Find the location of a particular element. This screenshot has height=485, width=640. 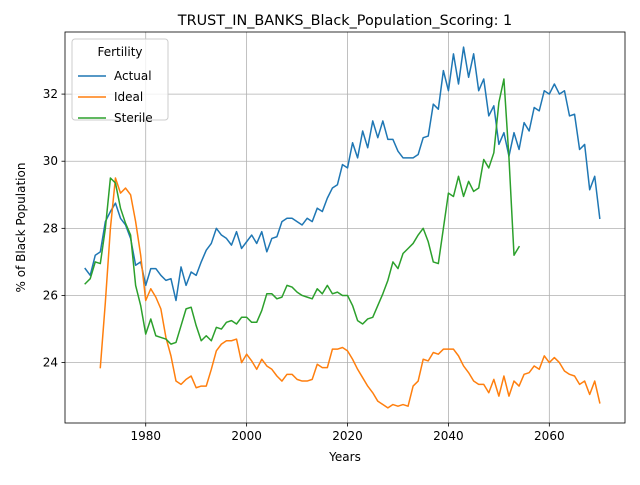

y-axis-label: % of Black Population is located at coordinates (21, 228).